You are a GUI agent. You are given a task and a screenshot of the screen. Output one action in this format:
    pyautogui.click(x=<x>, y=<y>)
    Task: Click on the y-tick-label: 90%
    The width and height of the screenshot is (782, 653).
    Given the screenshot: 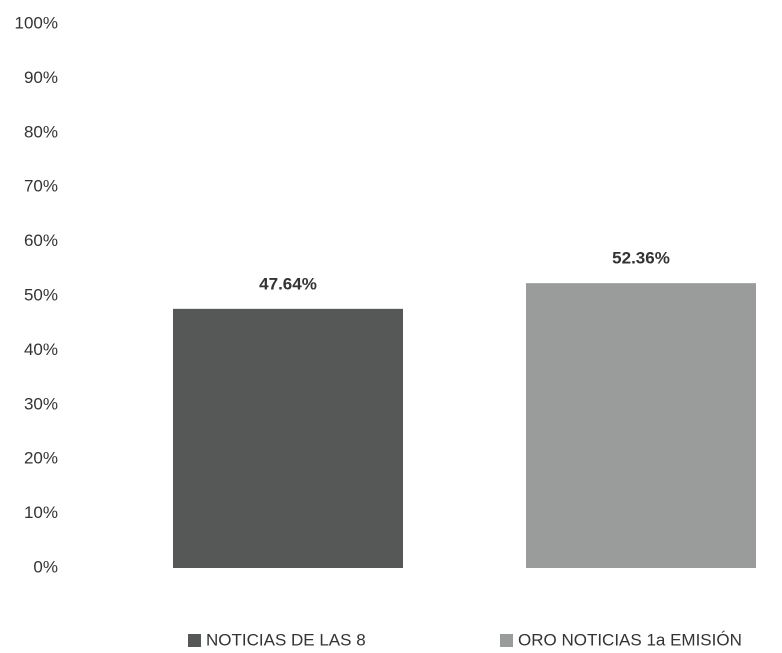 What is the action you would take?
    pyautogui.click(x=41, y=77)
    